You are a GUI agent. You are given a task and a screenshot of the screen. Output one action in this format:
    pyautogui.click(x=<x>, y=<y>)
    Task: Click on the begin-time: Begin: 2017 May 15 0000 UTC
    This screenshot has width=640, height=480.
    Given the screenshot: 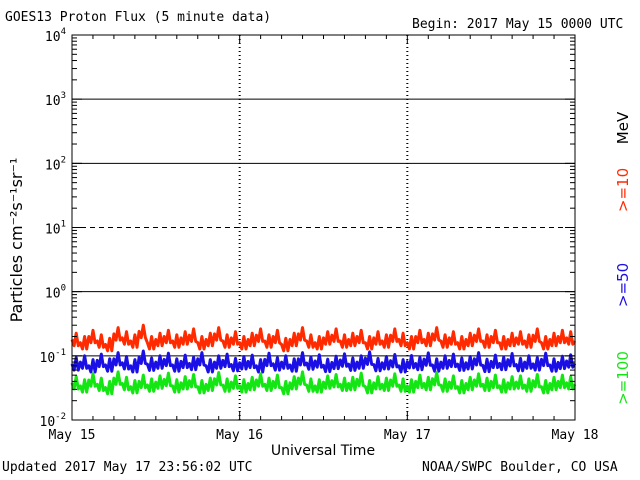 What is the action you would take?
    pyautogui.click(x=518, y=24)
    